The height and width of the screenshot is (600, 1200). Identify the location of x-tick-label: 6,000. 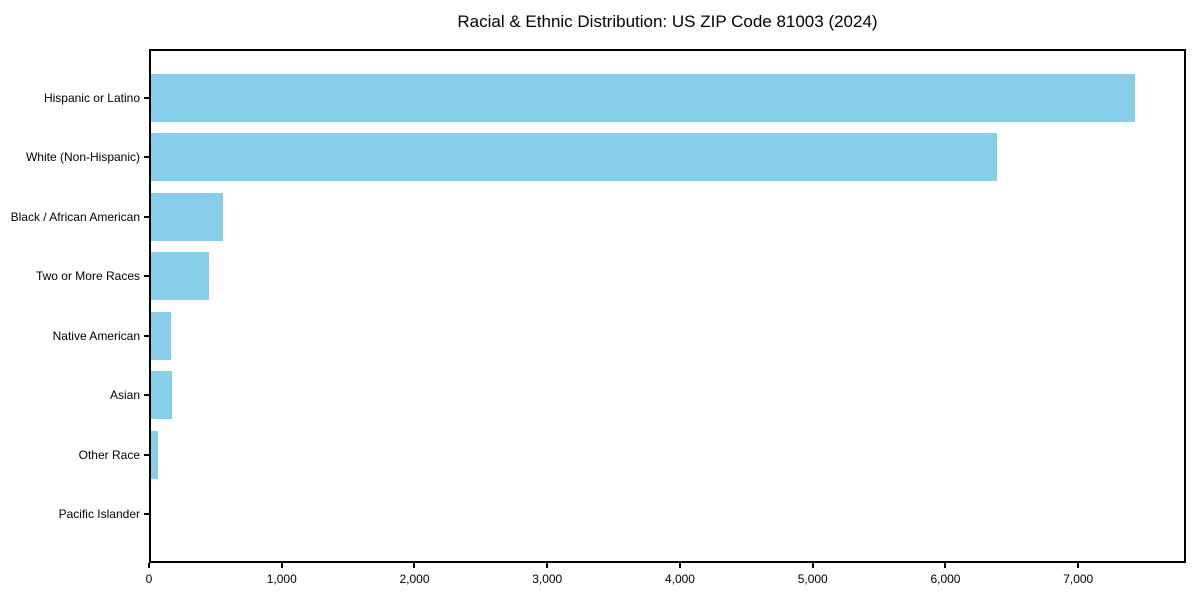
(945, 579).